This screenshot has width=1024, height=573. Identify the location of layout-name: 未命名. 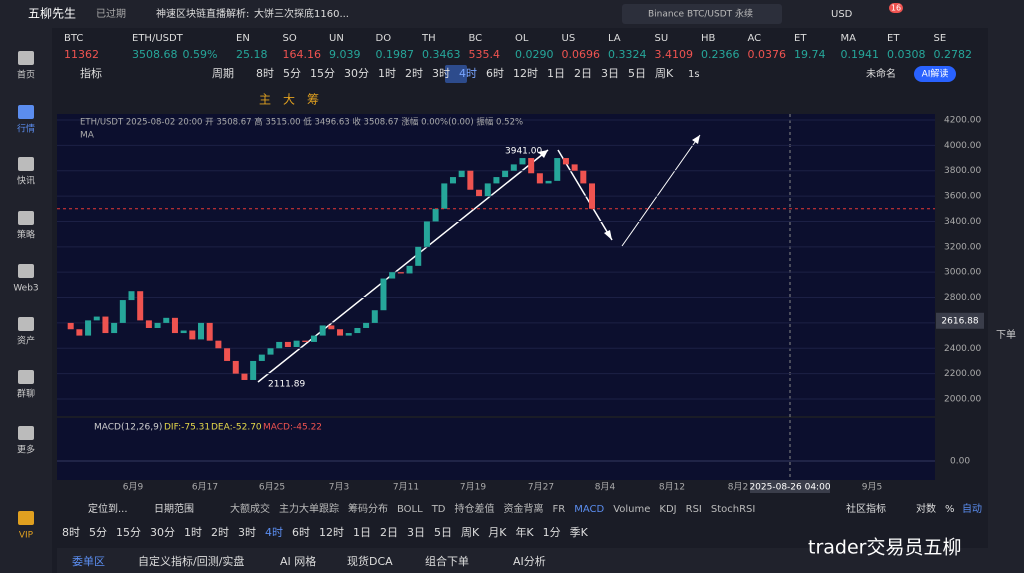
(881, 73).